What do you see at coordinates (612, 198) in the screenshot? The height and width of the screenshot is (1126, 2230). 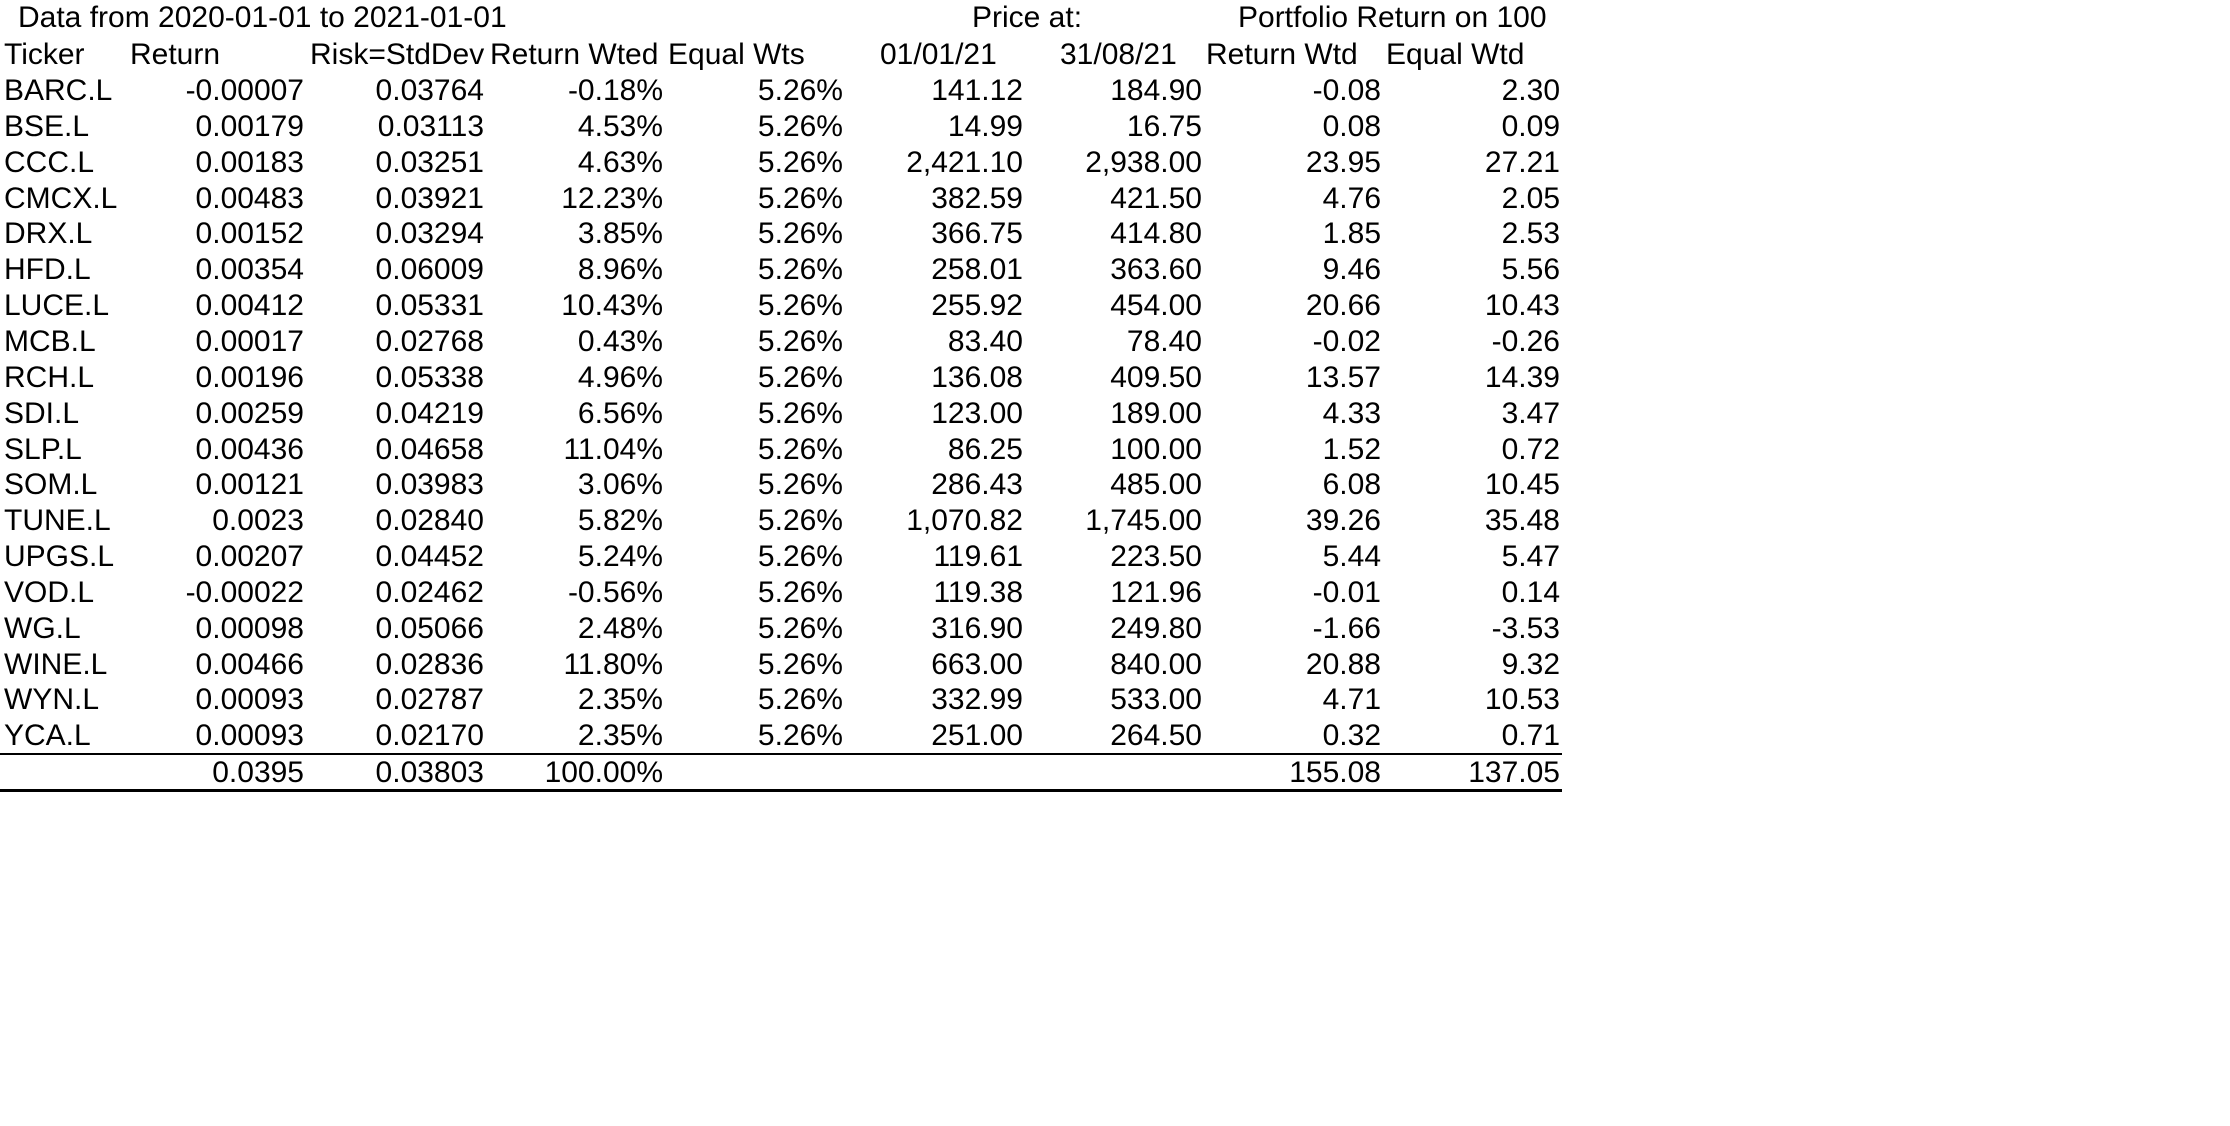 I see `cell-return-wted: 12.23%` at bounding box center [612, 198].